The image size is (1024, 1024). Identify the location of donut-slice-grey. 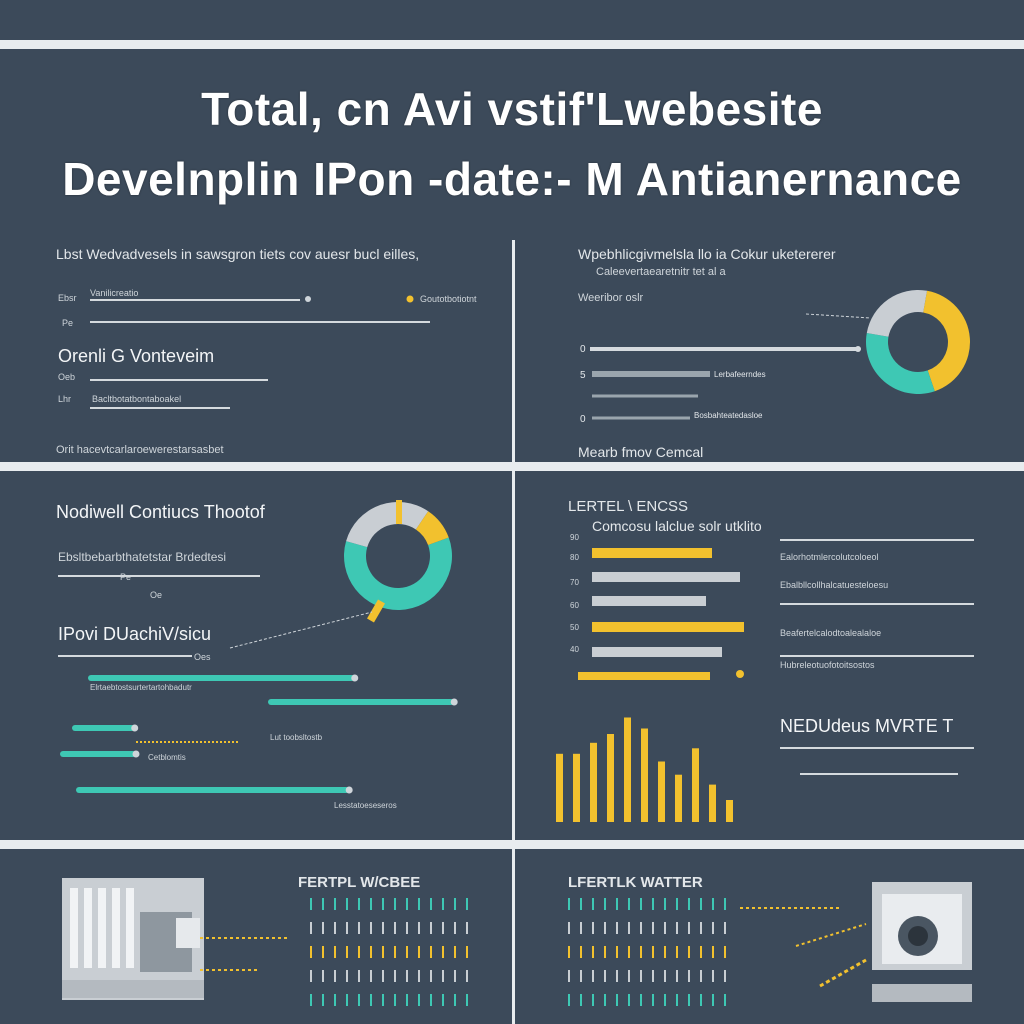
(387, 525).